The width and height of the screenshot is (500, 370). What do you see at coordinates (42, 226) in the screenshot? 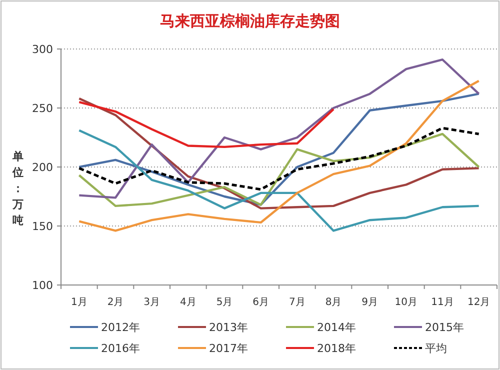
I see `y-tick-label: 150` at bounding box center [42, 226].